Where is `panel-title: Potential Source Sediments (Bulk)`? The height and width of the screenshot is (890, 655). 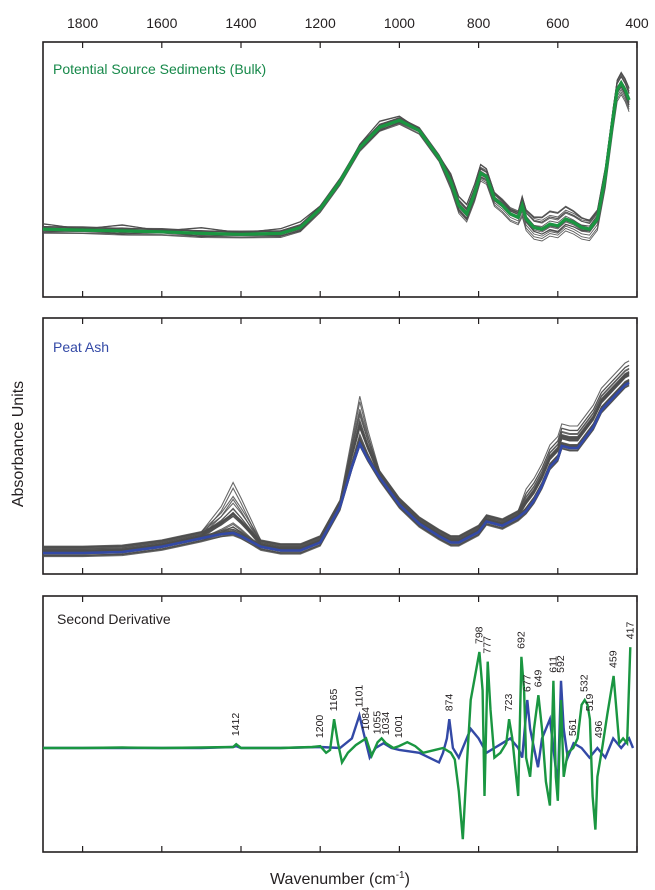 panel-title: Potential Source Sediments (Bulk) is located at coordinates (159, 69).